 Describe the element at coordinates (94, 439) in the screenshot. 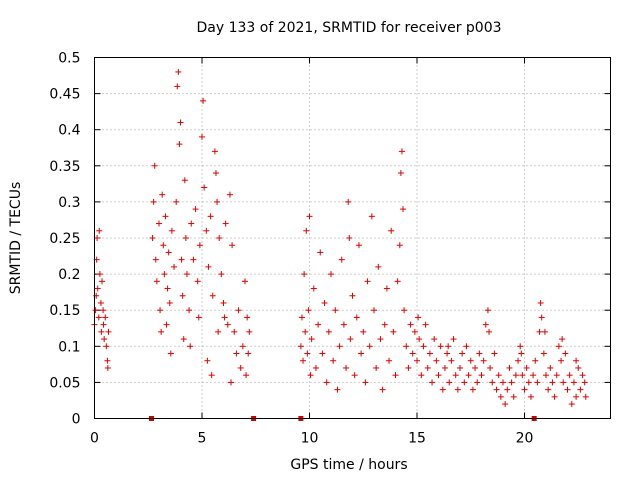

I see `x-tick-label: 0` at that location.